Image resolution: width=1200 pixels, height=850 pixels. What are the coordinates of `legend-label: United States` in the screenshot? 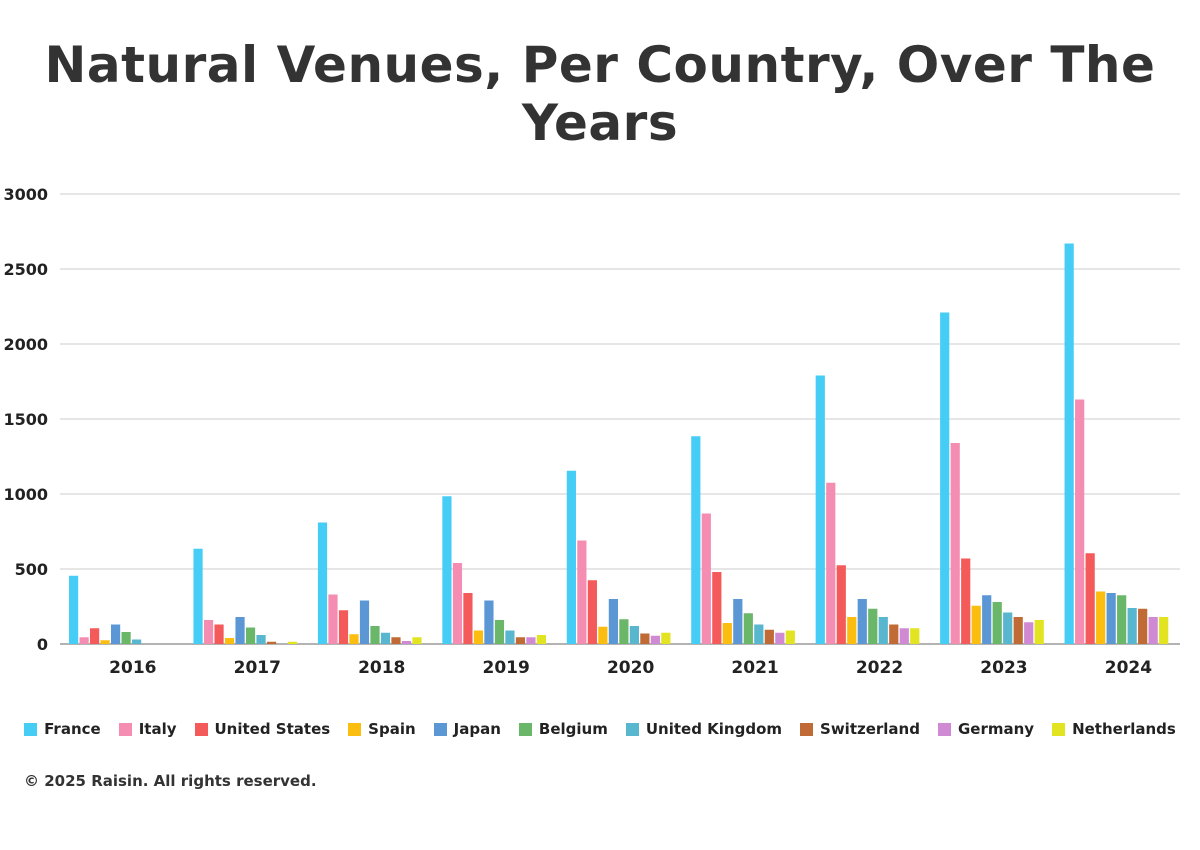 It's located at (272, 729).